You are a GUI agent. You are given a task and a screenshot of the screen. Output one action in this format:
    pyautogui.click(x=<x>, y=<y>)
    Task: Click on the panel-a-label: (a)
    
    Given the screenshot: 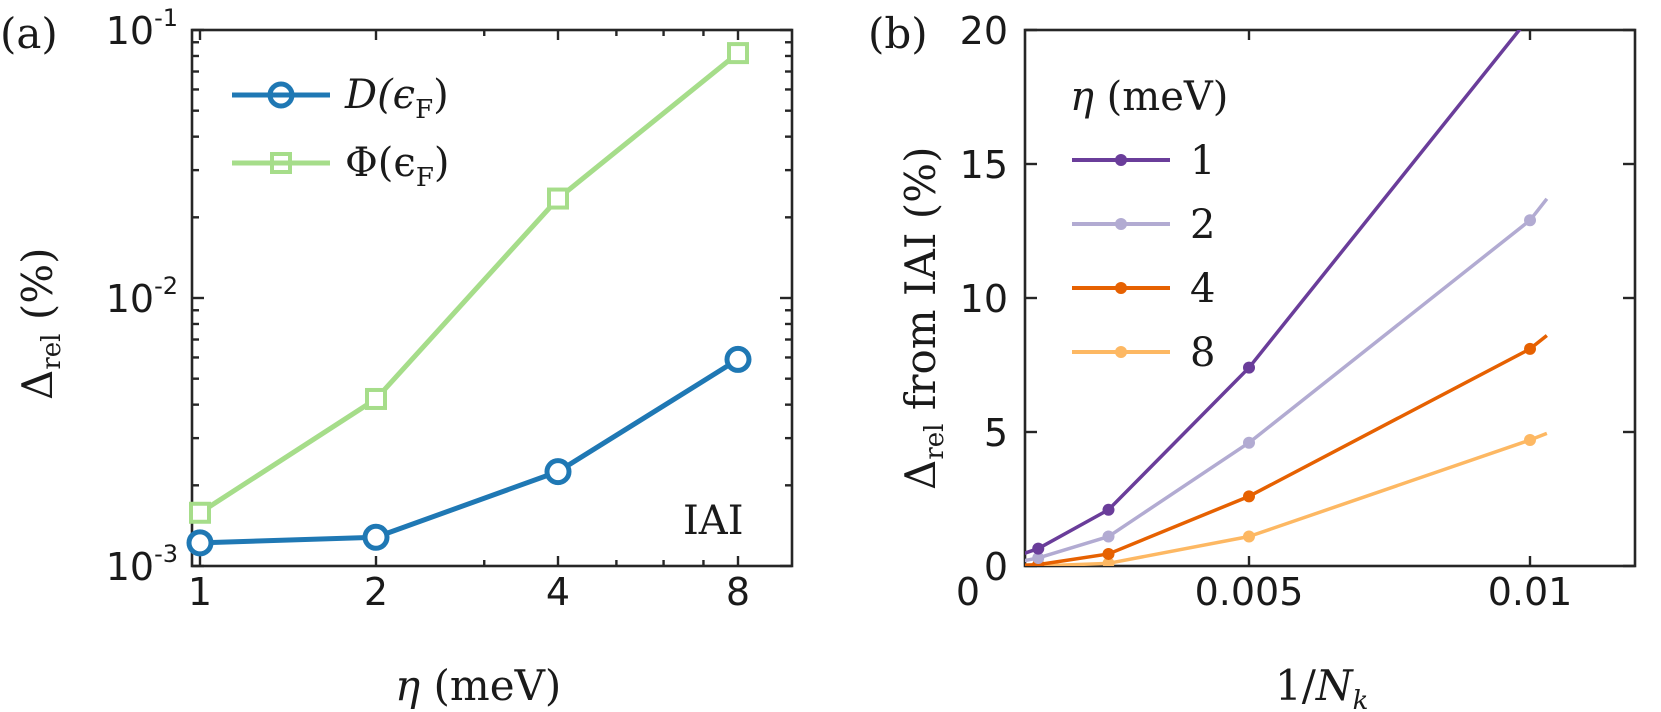 What is the action you would take?
    pyautogui.click(x=29, y=33)
    